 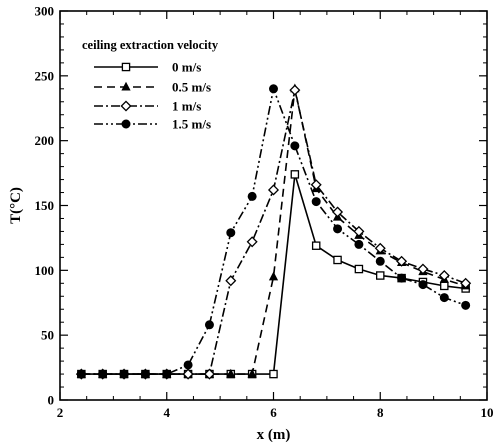 What do you see at coordinates (380, 412) in the screenshot?
I see `x-tick-label: 8` at bounding box center [380, 412].